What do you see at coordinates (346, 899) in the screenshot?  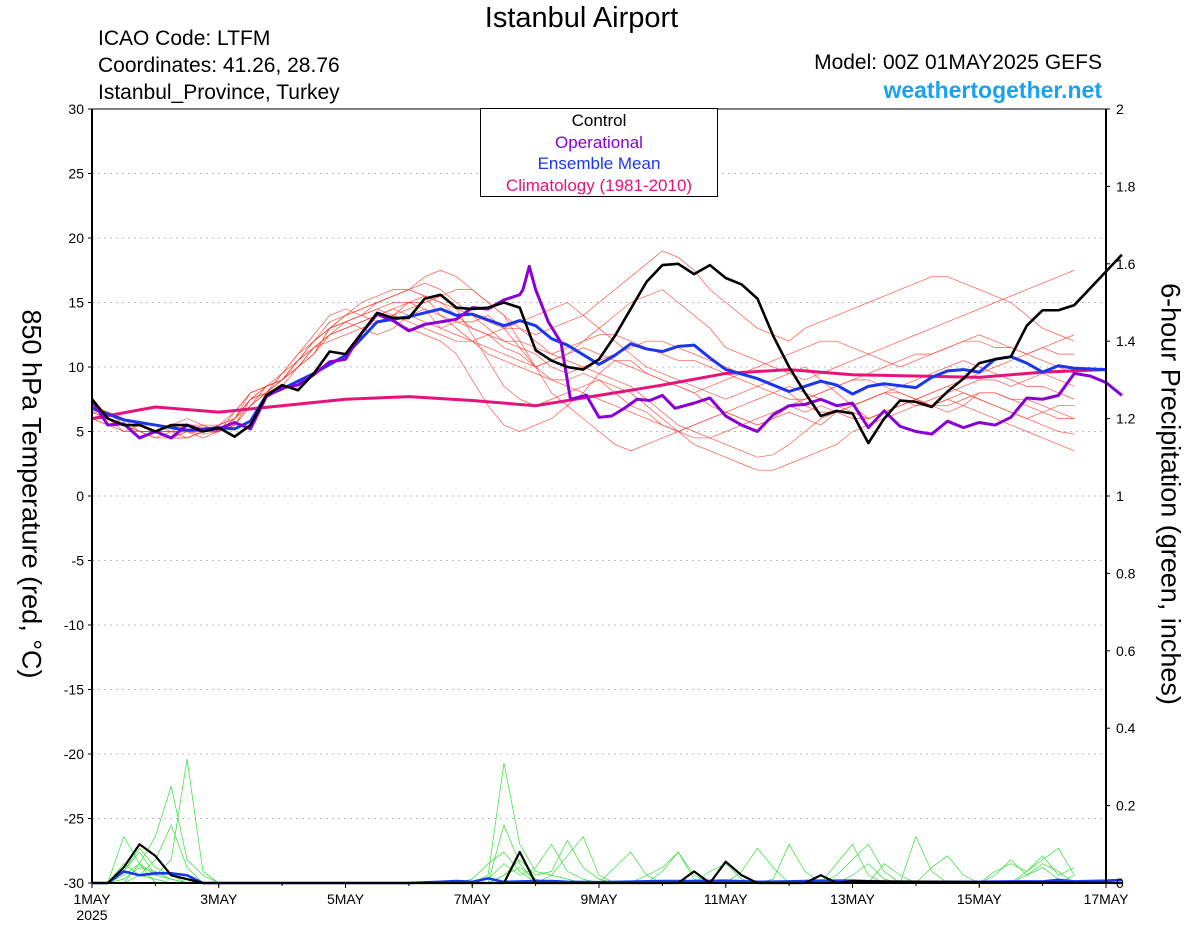 I see `x-tick-label: 5MAY` at bounding box center [346, 899].